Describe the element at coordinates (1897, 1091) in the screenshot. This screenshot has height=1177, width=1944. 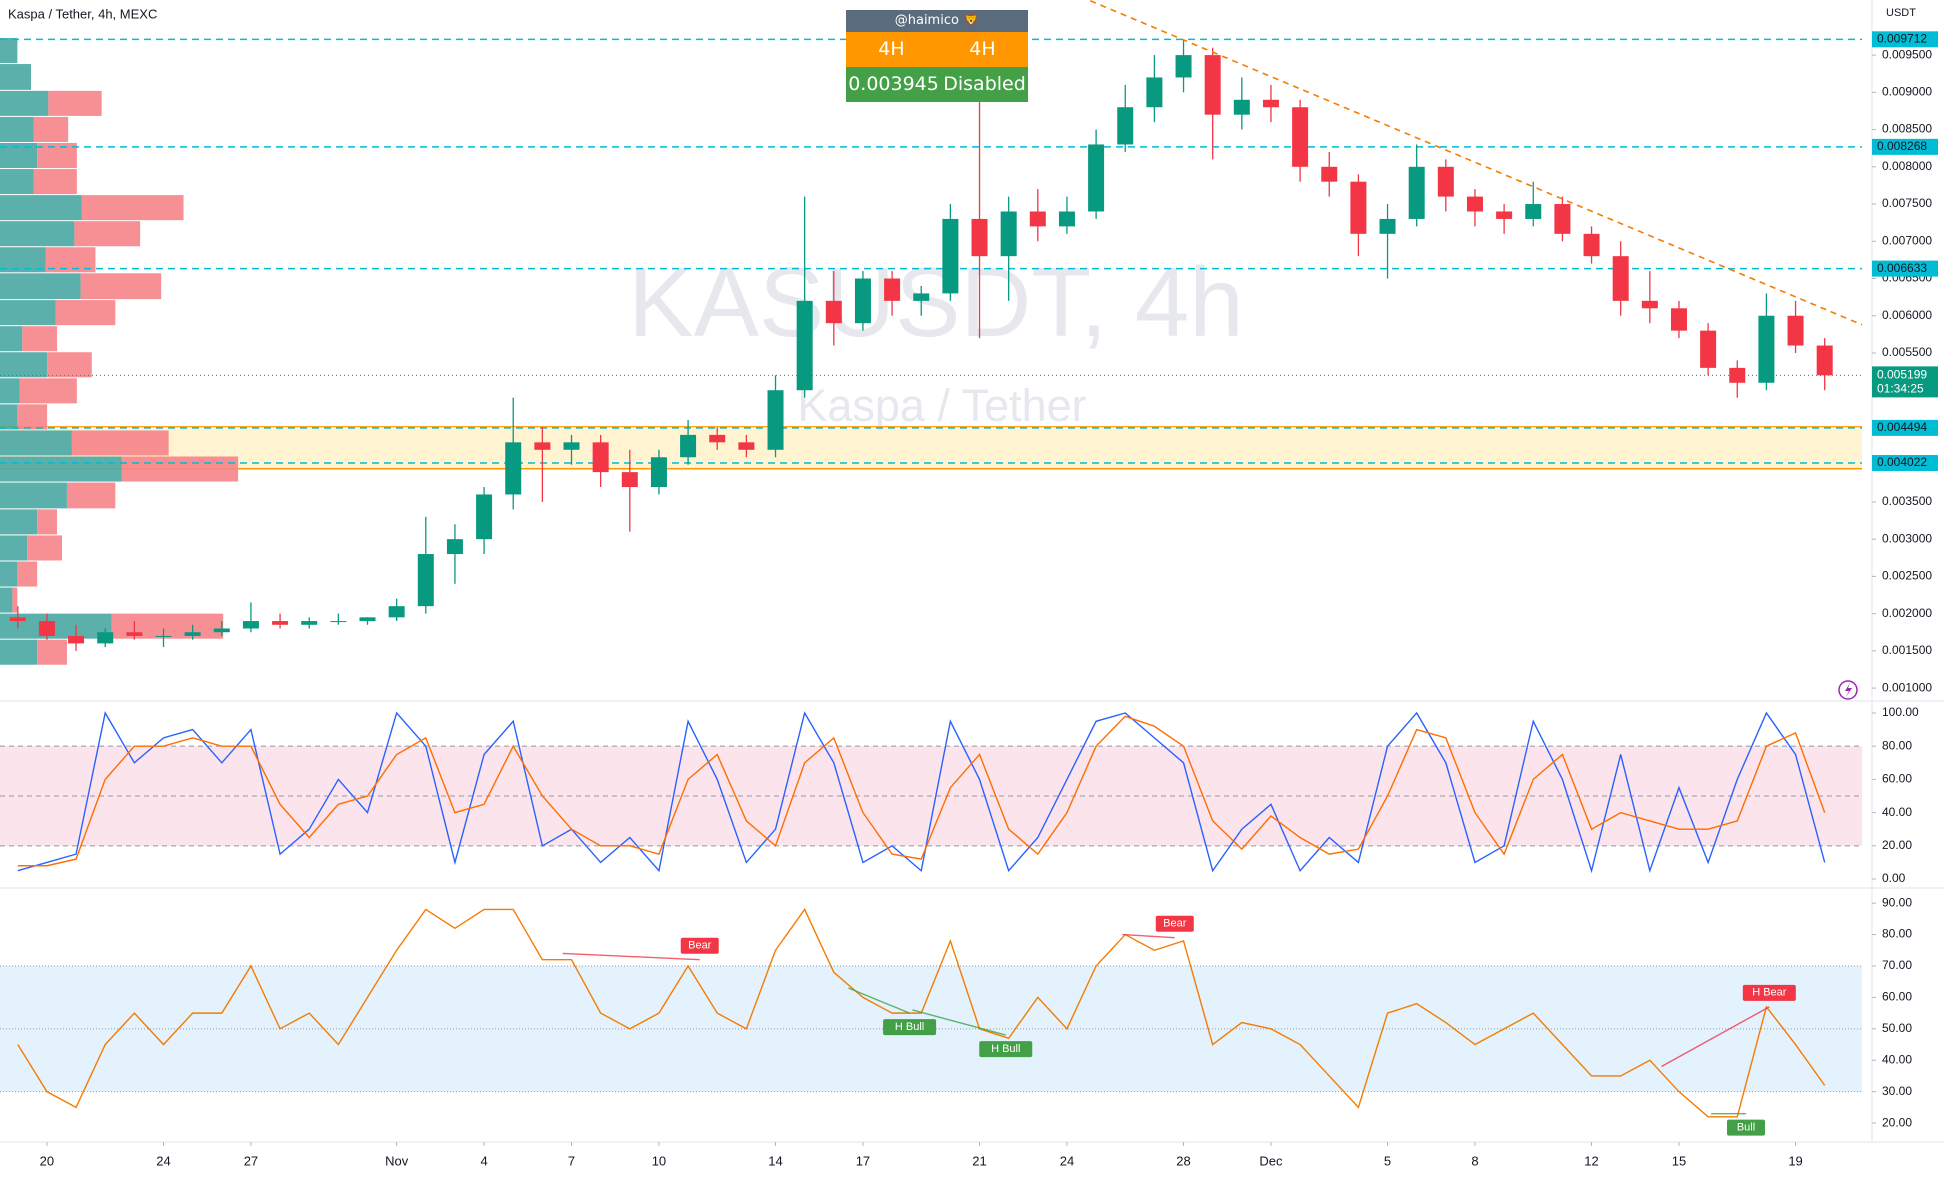
I see `y-tick-label: 30.00` at that location.